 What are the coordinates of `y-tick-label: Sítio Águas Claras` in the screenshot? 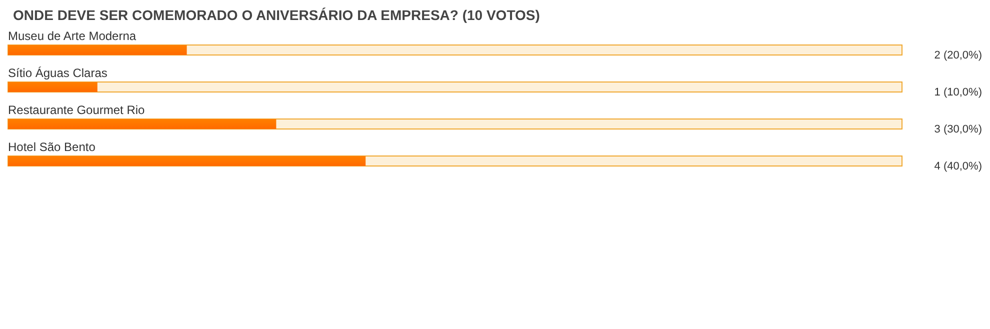 It's located at (58, 73).